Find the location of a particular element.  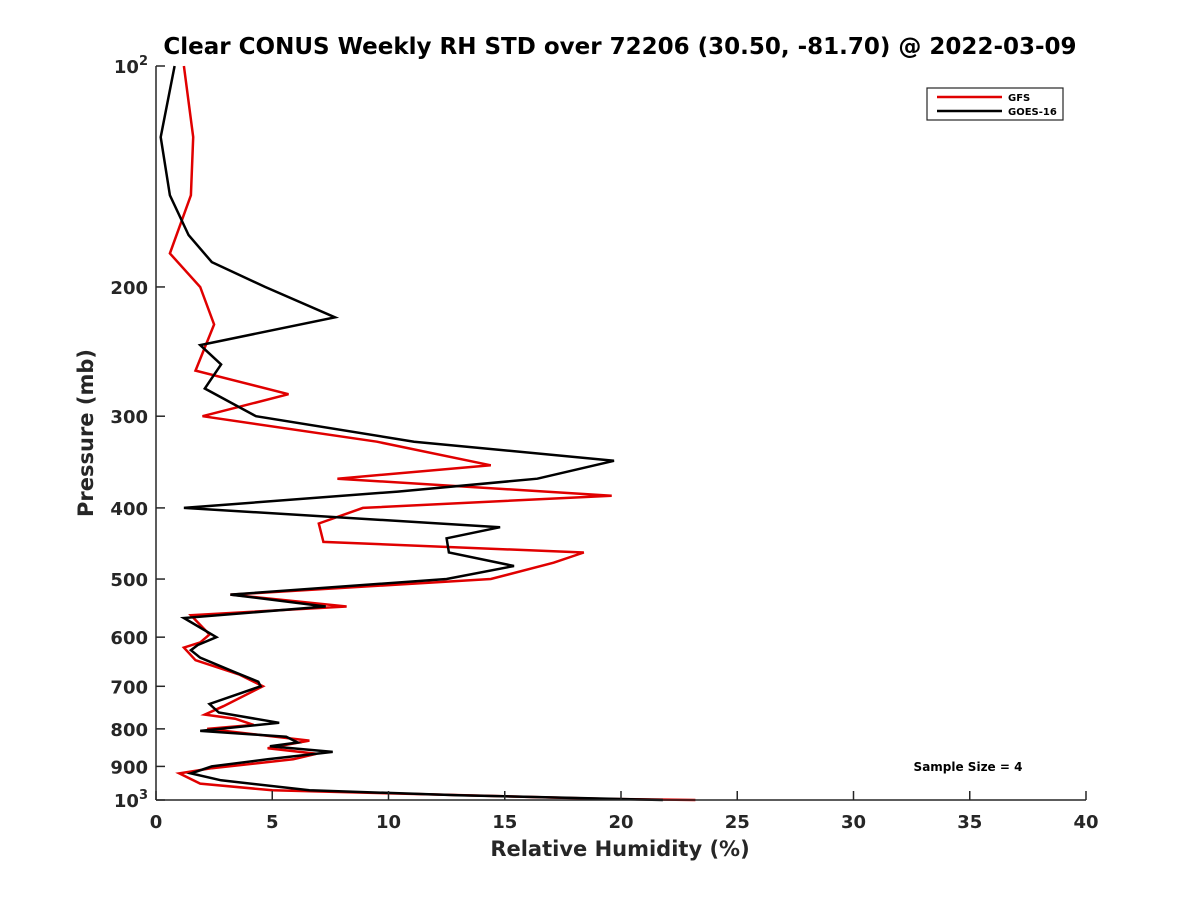

sample-size-annotation: Sample Size = 4 is located at coordinates (968, 767).